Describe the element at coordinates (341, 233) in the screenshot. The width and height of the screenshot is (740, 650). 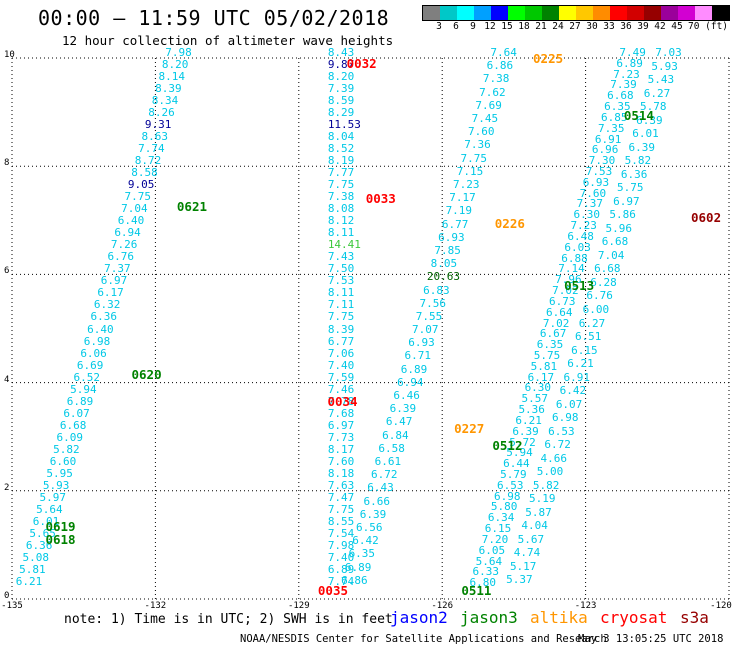
I see `track-0032-value: 8.11` at that location.